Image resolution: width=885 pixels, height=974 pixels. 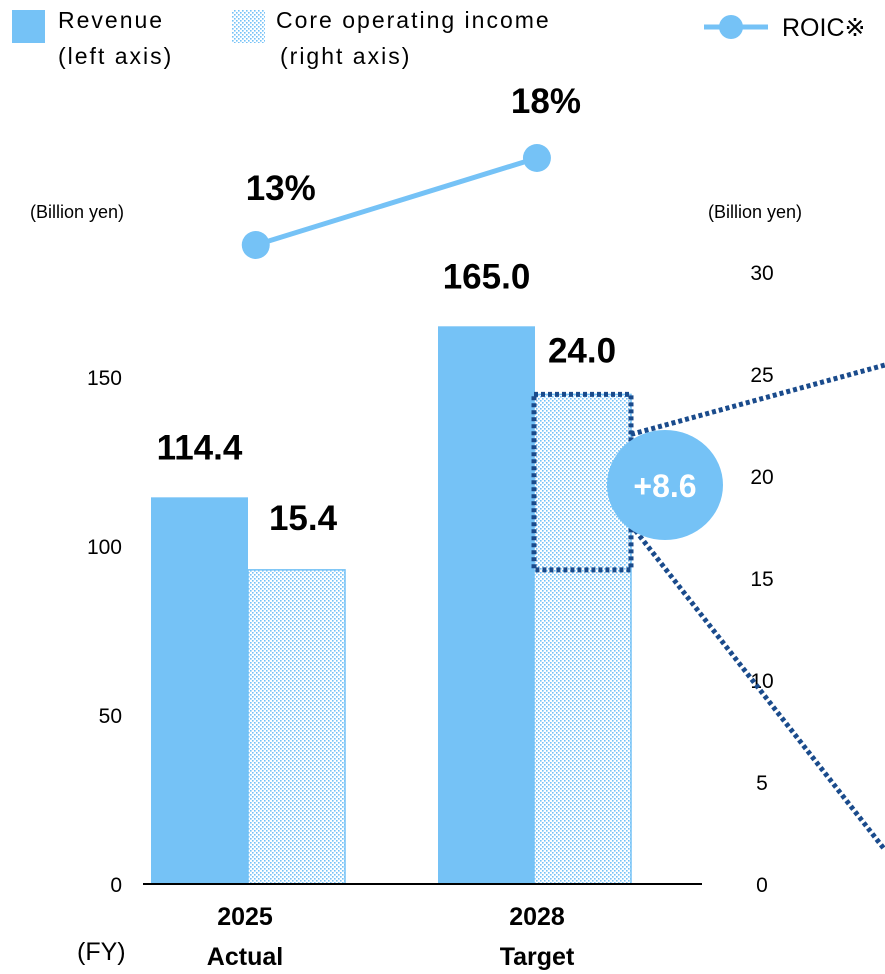 What do you see at coordinates (345, 56) in the screenshot?
I see `legend-label-core-income-line2: (right axis)` at bounding box center [345, 56].